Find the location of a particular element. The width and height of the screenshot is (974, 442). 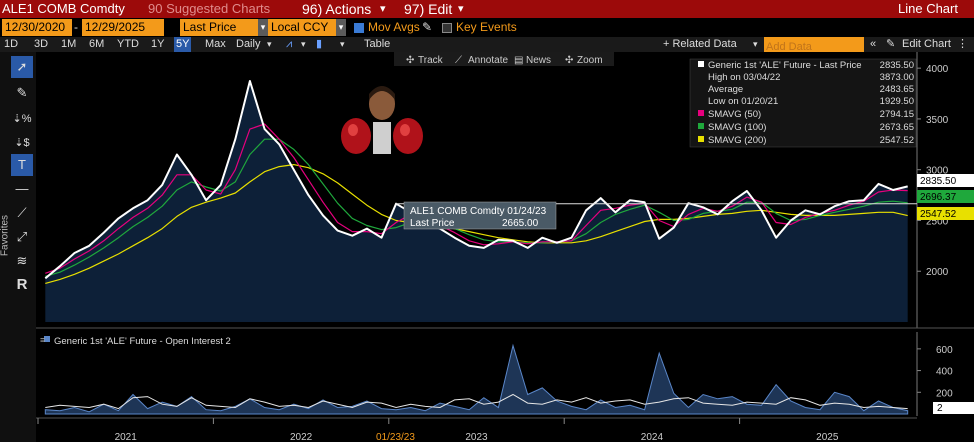

cursor-date-text: 01/23/23 is located at coordinates (395, 437).